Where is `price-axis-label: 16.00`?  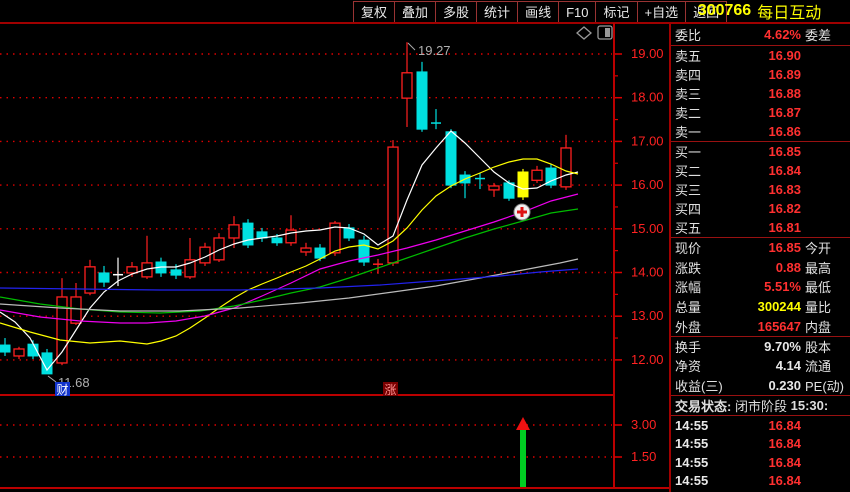 price-axis-label: 16.00 is located at coordinates (647, 184).